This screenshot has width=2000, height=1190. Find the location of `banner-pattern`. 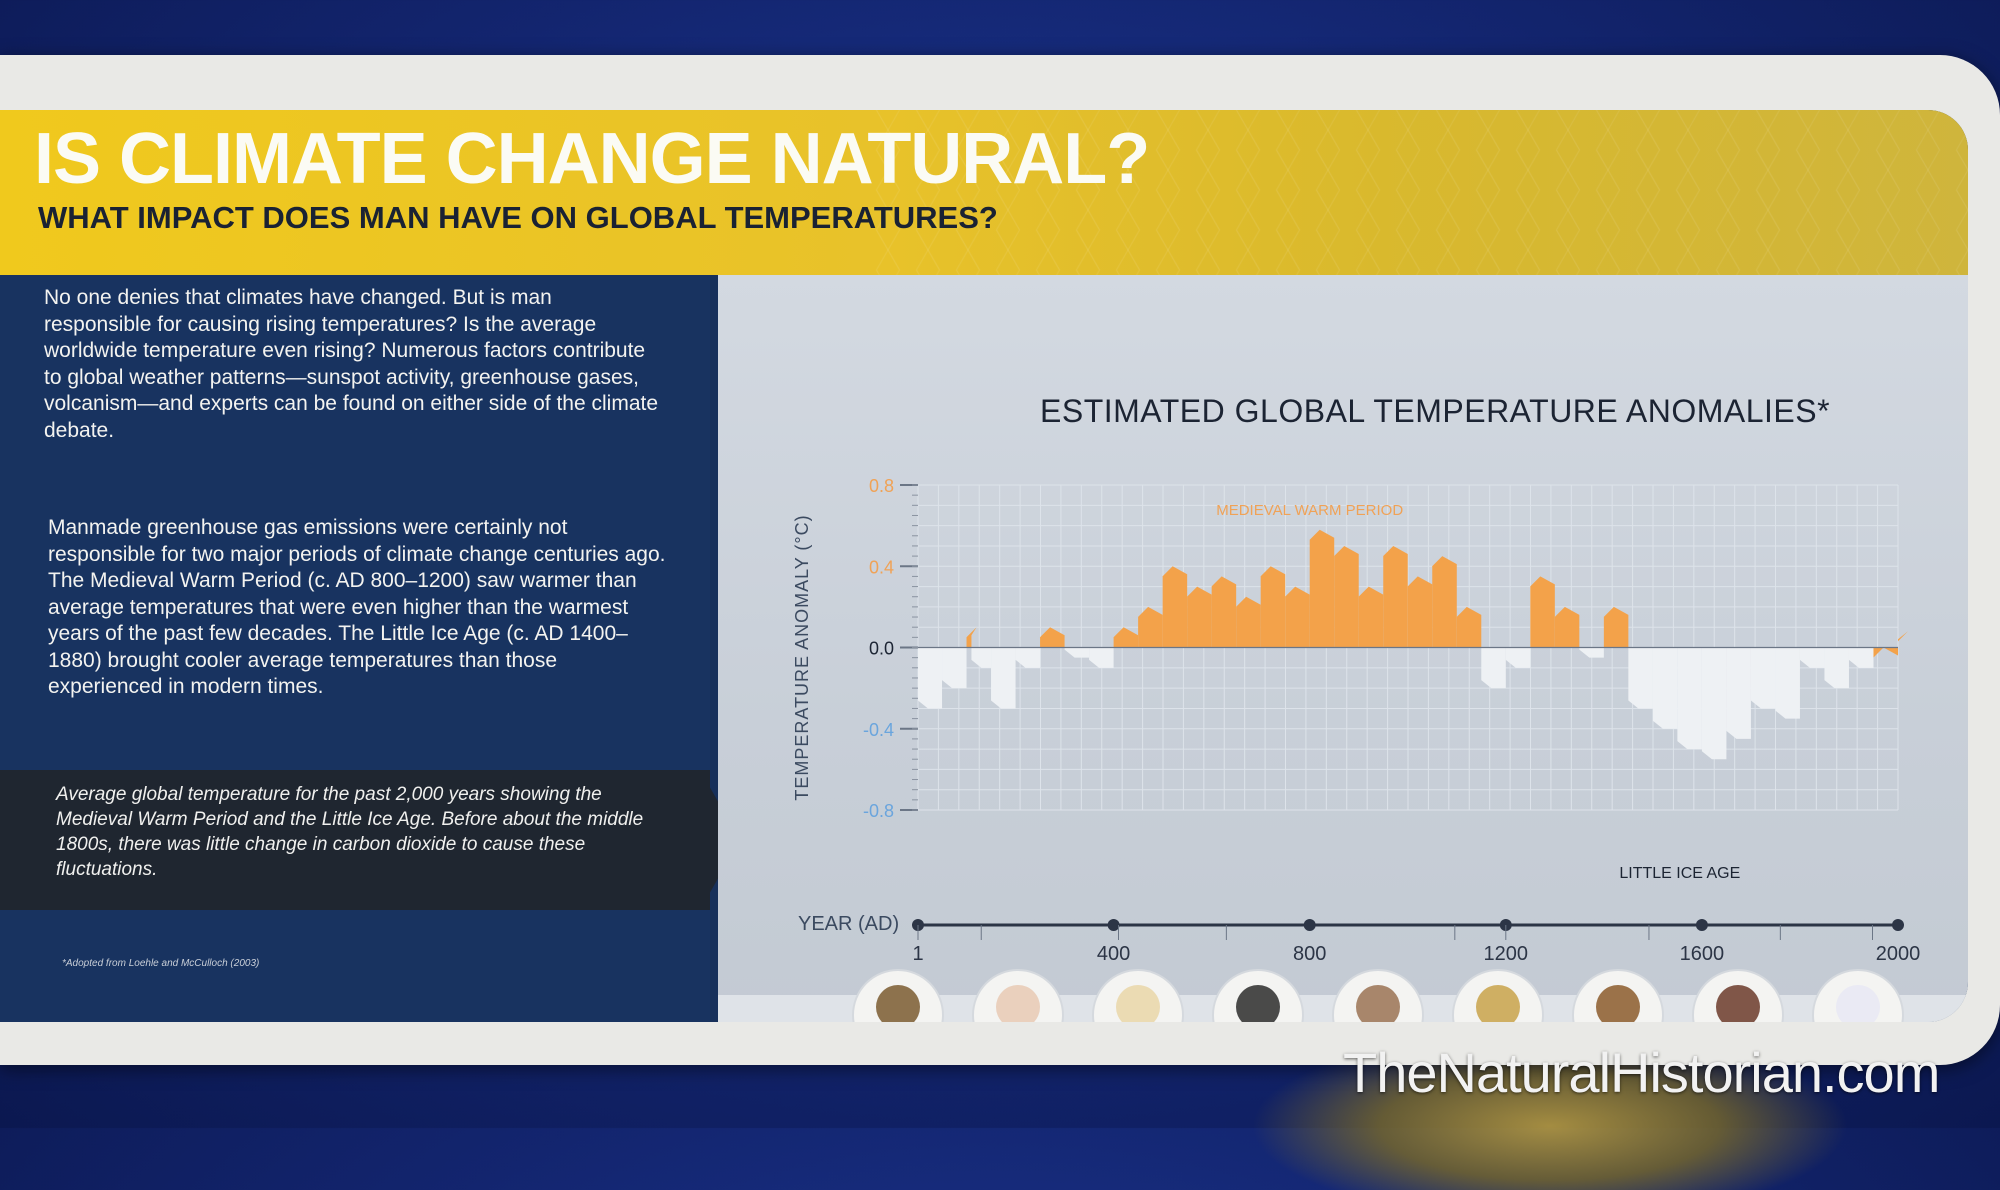

banner-pattern is located at coordinates (1418, 192).